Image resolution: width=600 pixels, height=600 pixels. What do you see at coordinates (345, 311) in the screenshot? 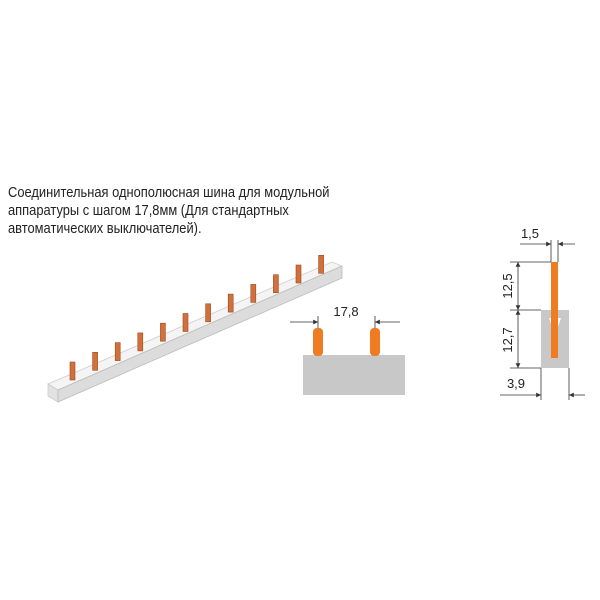
I see `dimension-label: 17,8` at bounding box center [345, 311].